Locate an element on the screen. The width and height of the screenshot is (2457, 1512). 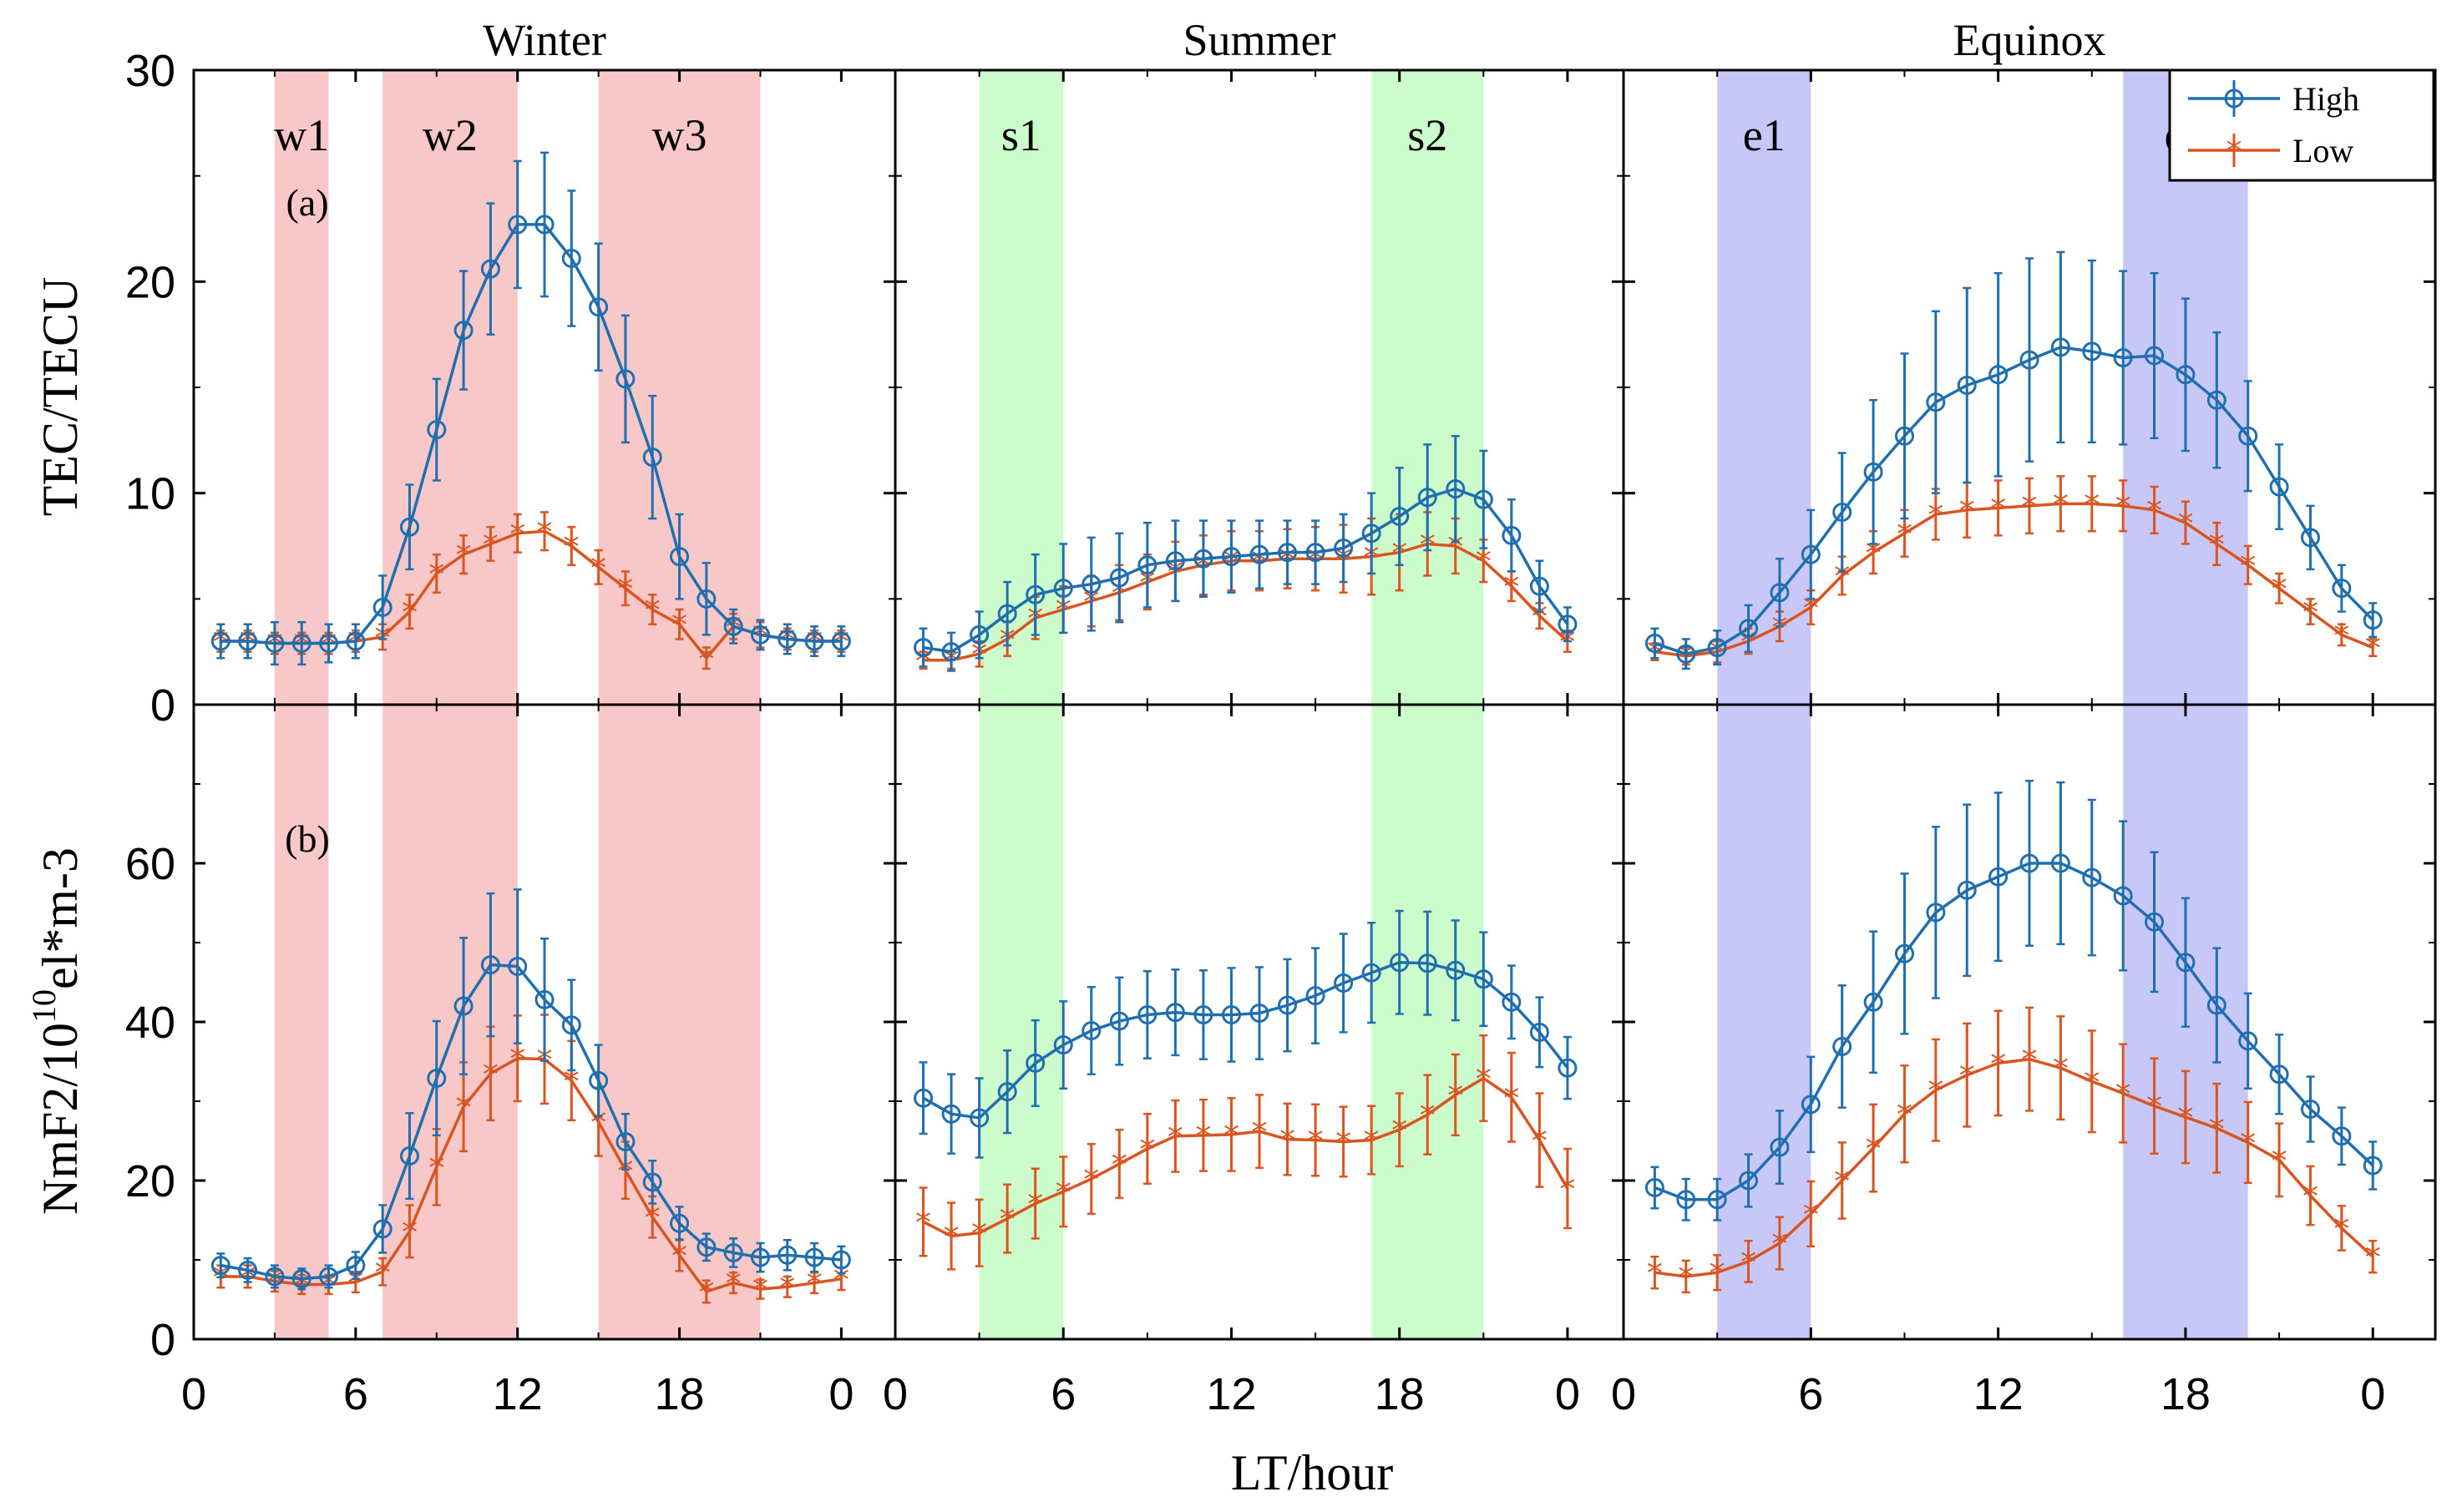
band-label-s1: s1 is located at coordinates (1021, 135).